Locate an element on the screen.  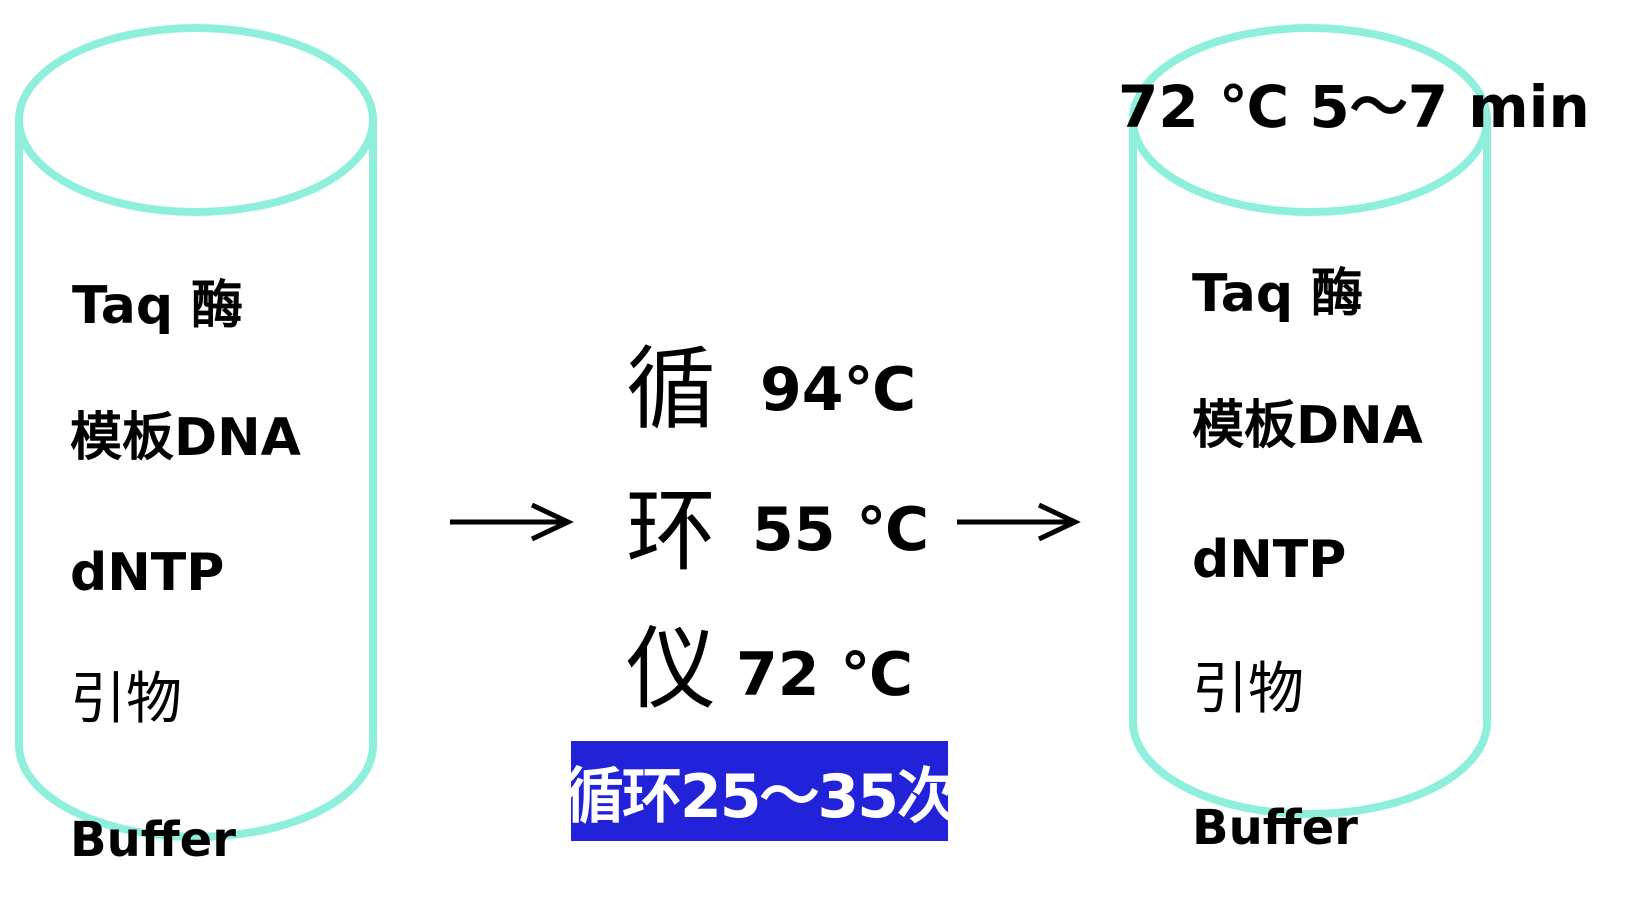
right-tube-buffer-label: Buffer is located at coordinates (1275, 828).